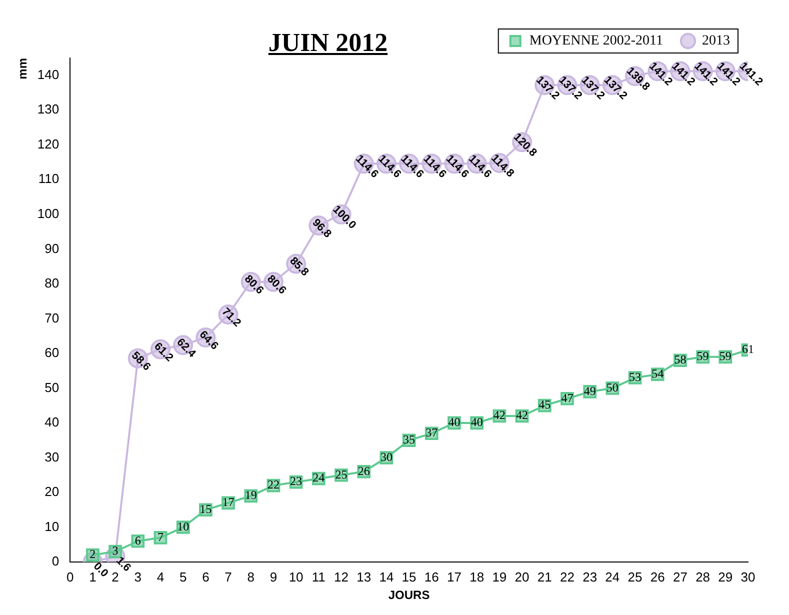 This screenshot has width=789, height=615. What do you see at coordinates (454, 576) in the screenshot?
I see `x-tick-label: 17` at bounding box center [454, 576].